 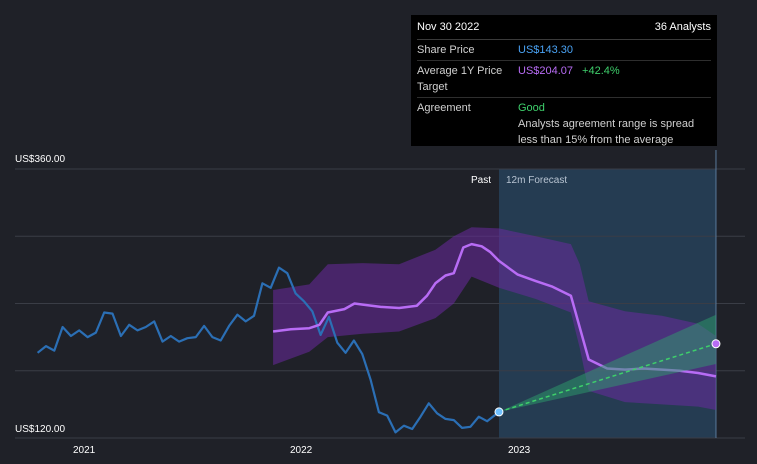 What do you see at coordinates (448, 27) in the screenshot?
I see `tooltip-date: Nov 30 2022` at bounding box center [448, 27].